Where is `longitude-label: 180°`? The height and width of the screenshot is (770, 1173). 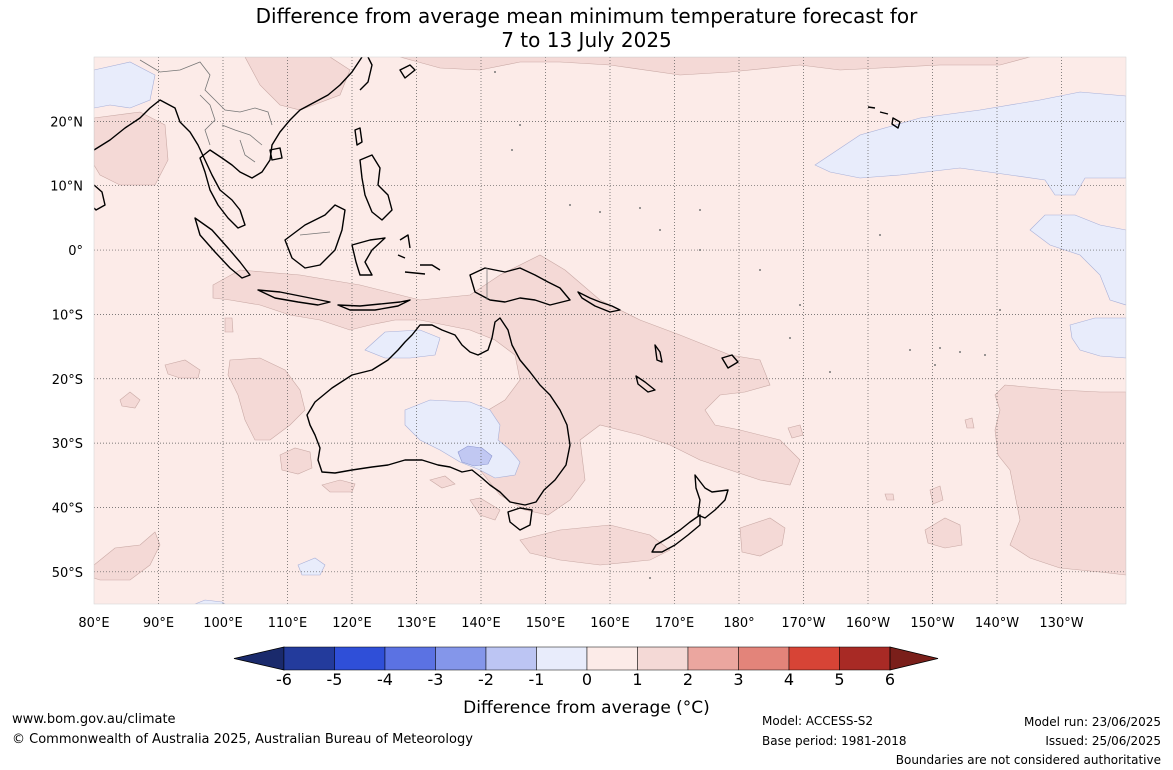 longitude-label: 180° is located at coordinates (738, 623).